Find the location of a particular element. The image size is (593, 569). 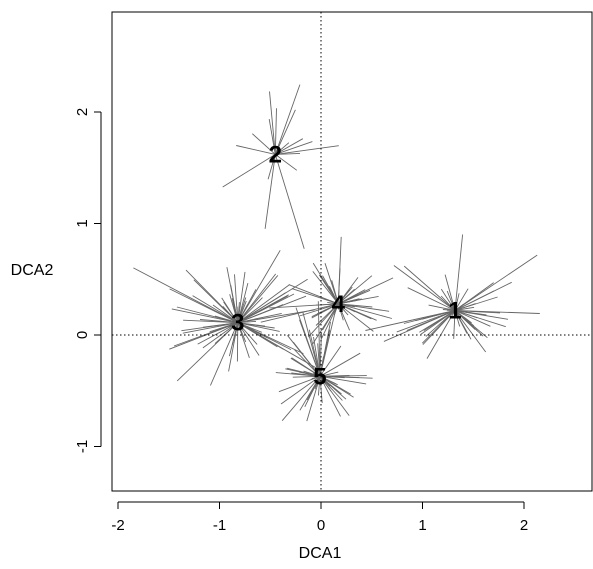

y-tick-label: 0 is located at coordinates (82, 335).